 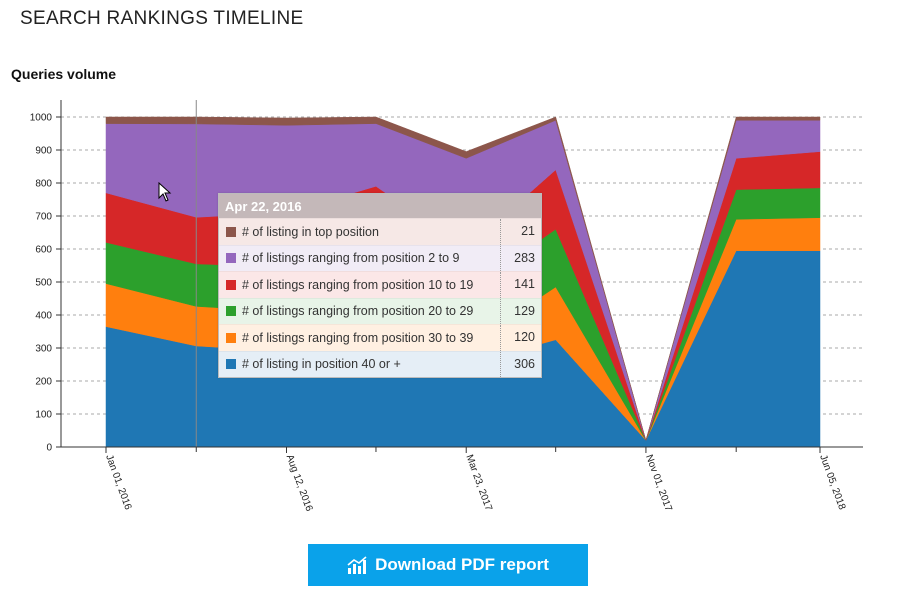 I want to click on page-title: SEARCH RANKINGS TIMELINE, so click(x=162, y=18).